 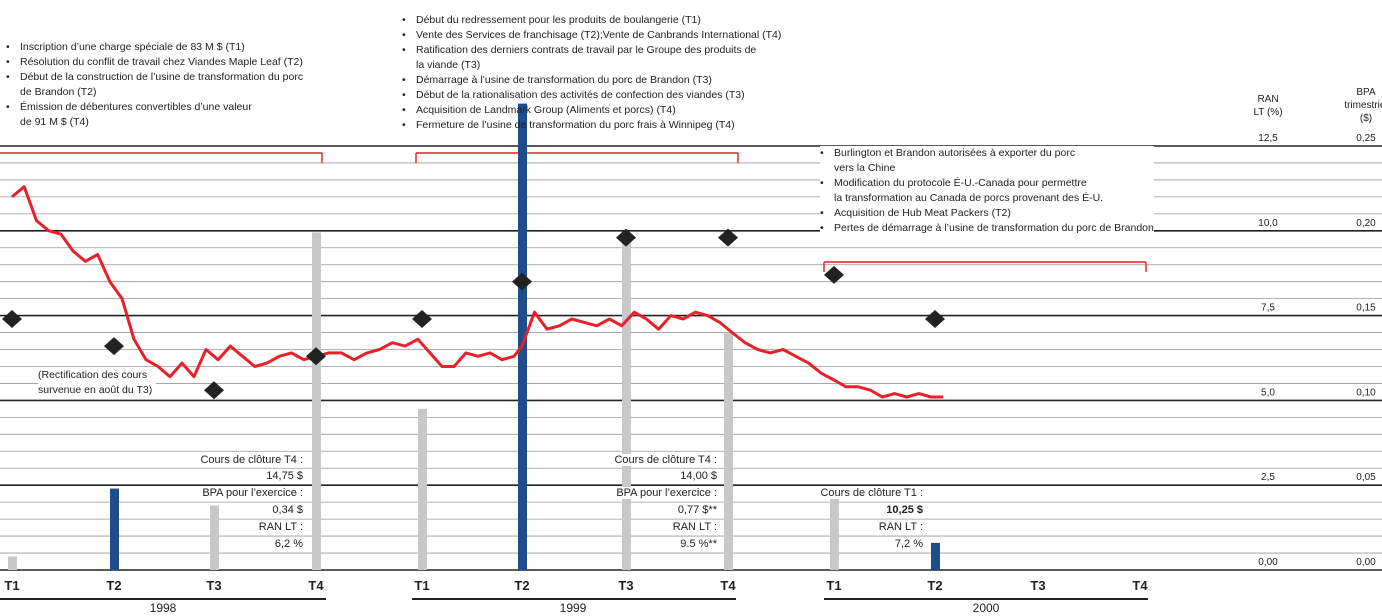 I want to click on close-label: Cours de clôture T1 :, so click(x=870, y=493).